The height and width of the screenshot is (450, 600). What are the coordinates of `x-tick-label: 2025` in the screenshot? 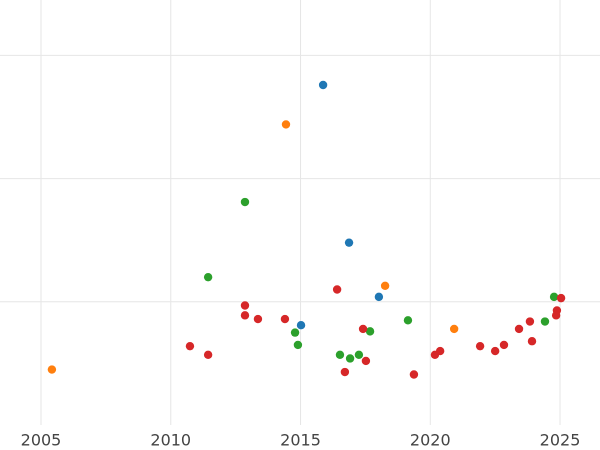 It's located at (560, 440).